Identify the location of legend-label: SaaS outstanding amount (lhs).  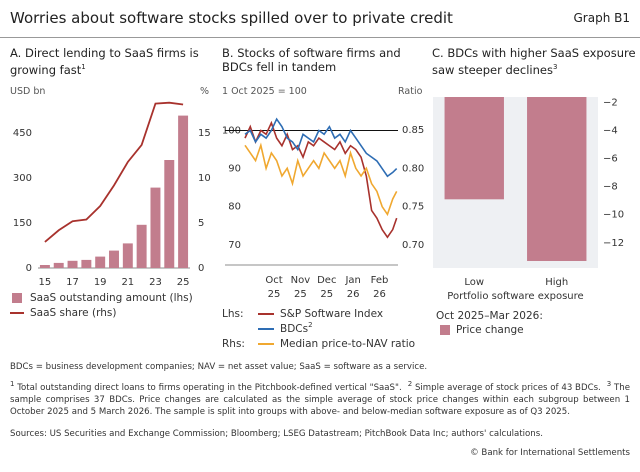
(111, 298).